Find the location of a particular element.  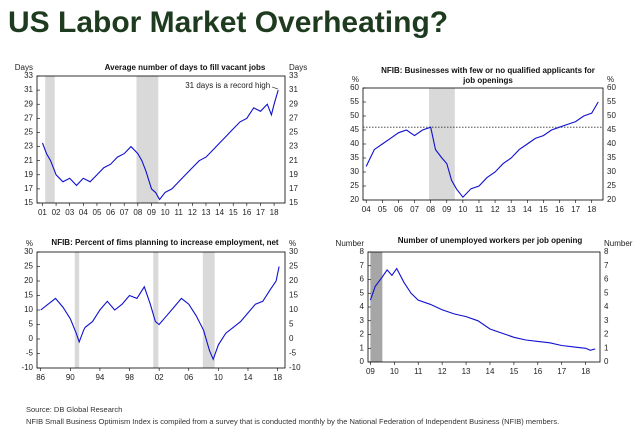

y2-tick-label: 29 is located at coordinates (293, 103).